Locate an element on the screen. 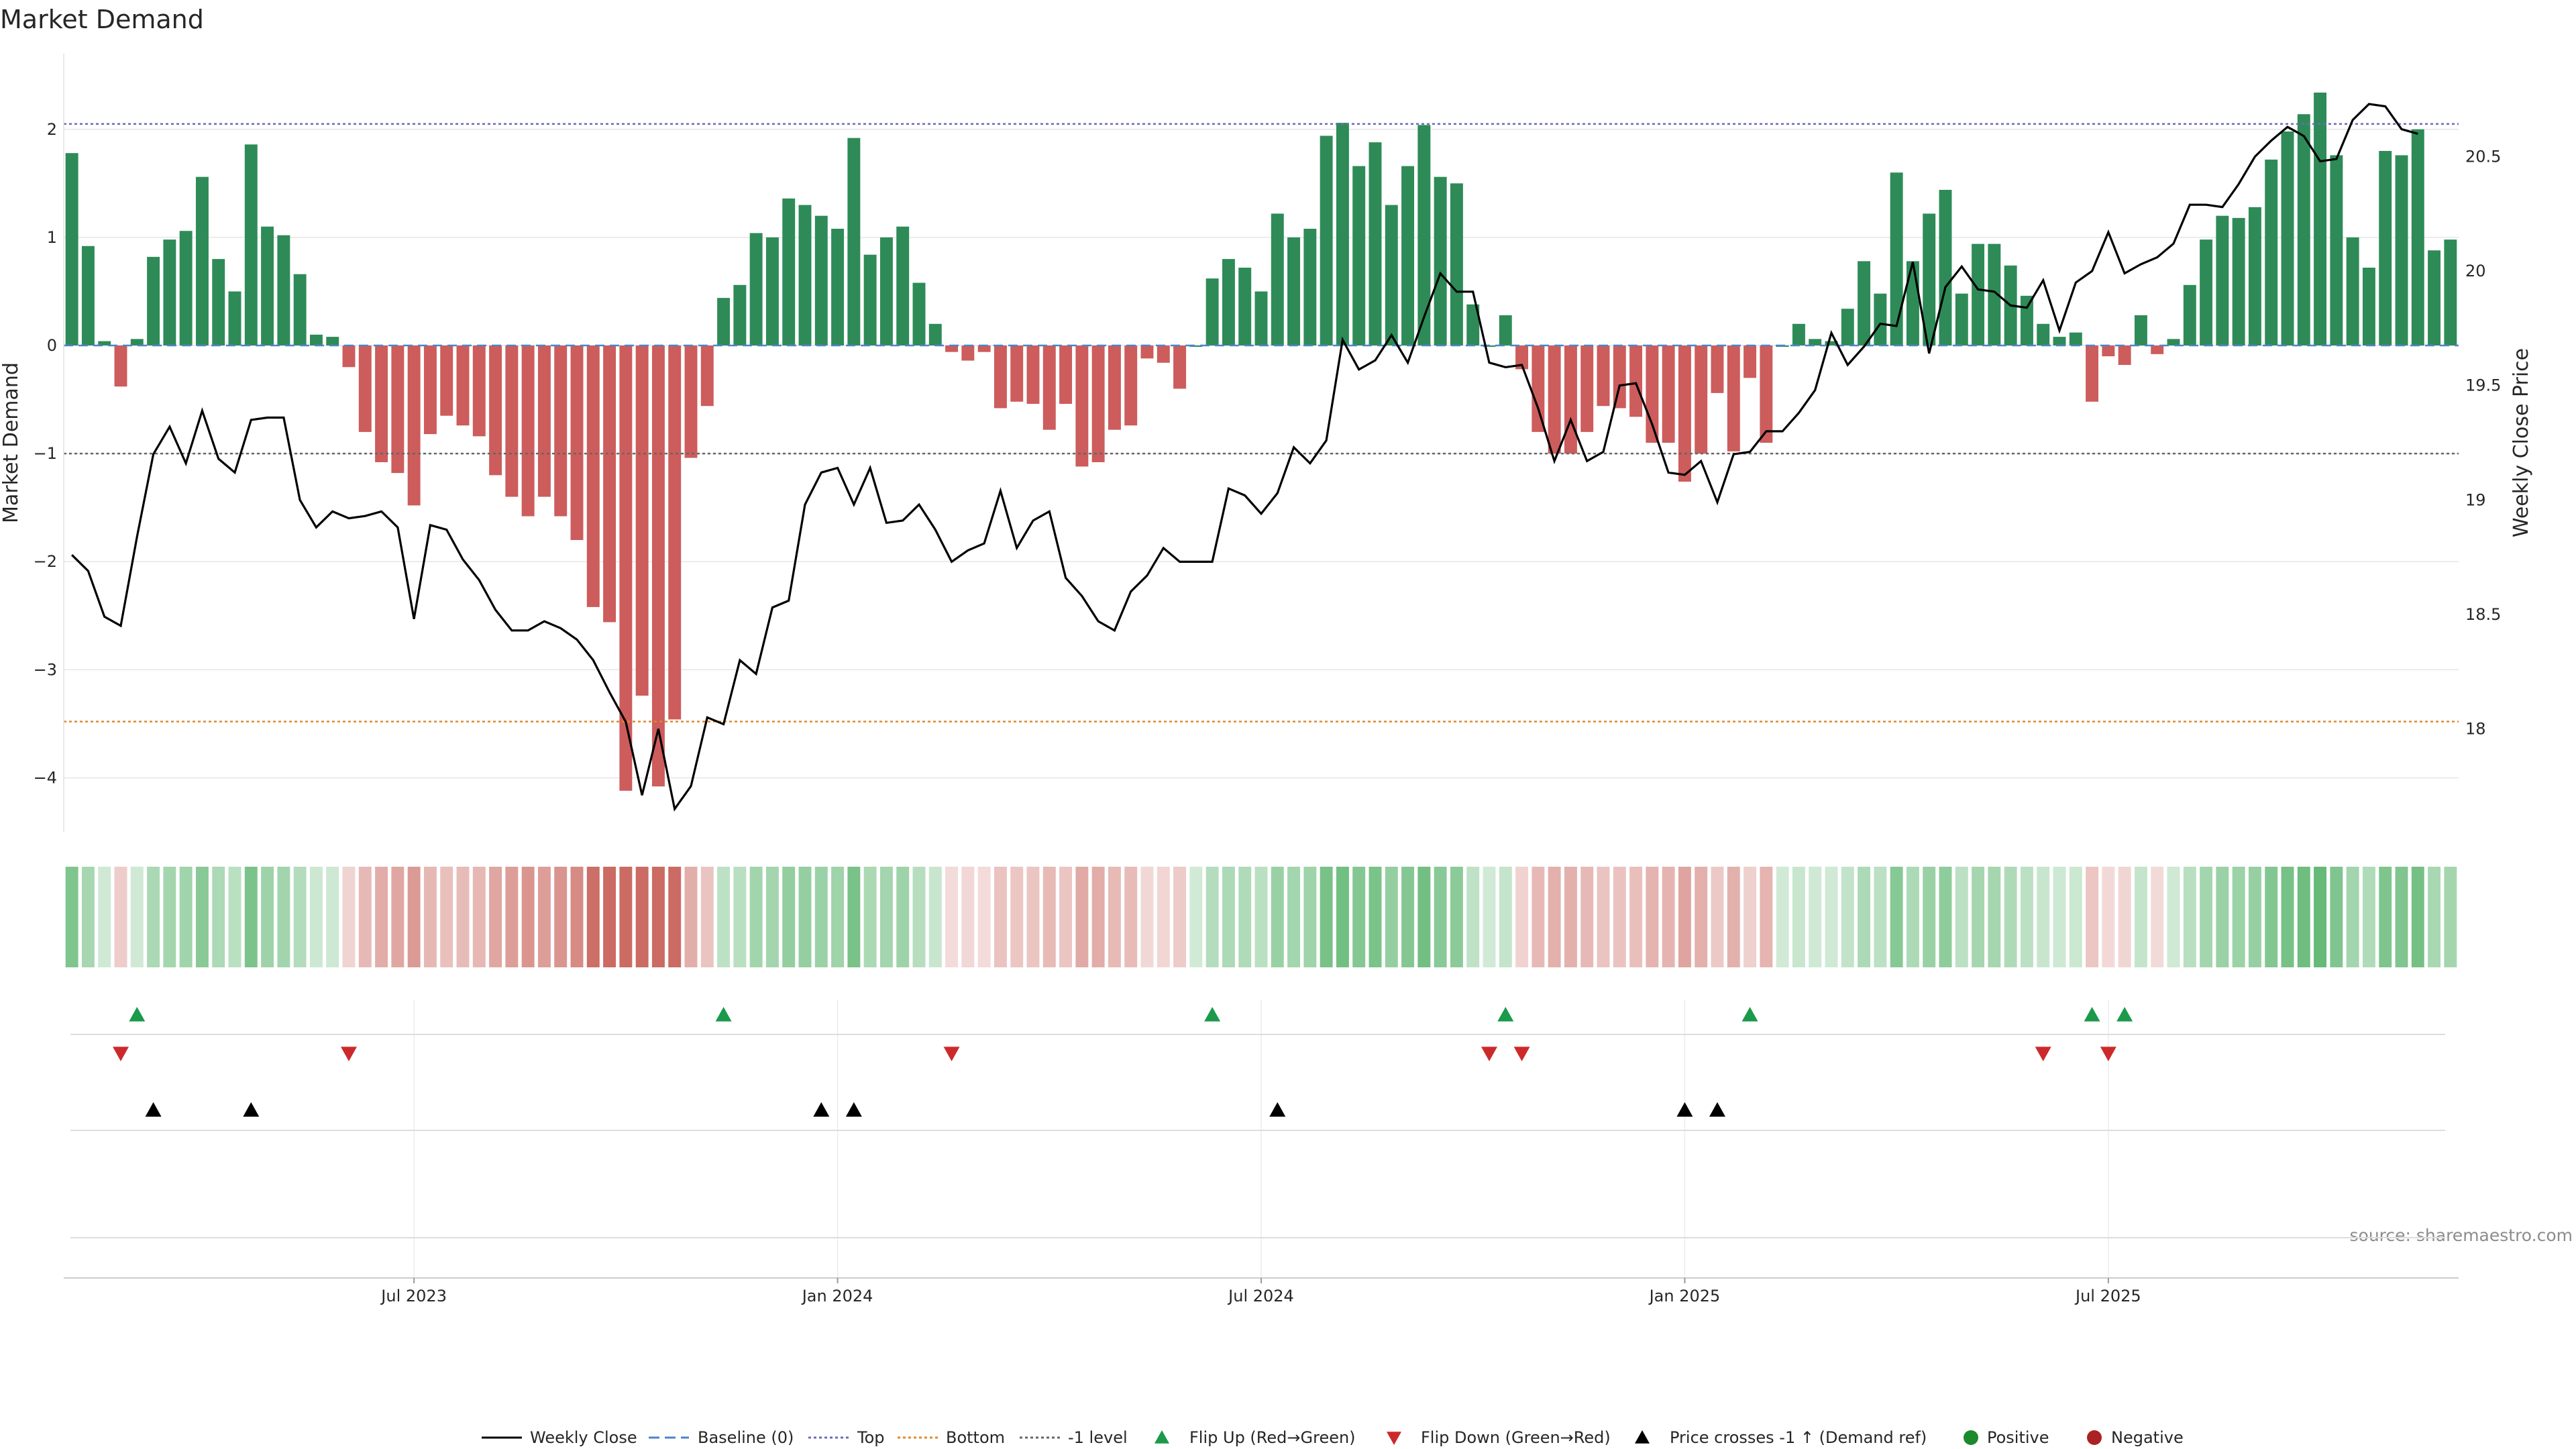 This screenshot has width=2576, height=1449. x-tick-label-4: Jul 2025 is located at coordinates (2107, 1296).